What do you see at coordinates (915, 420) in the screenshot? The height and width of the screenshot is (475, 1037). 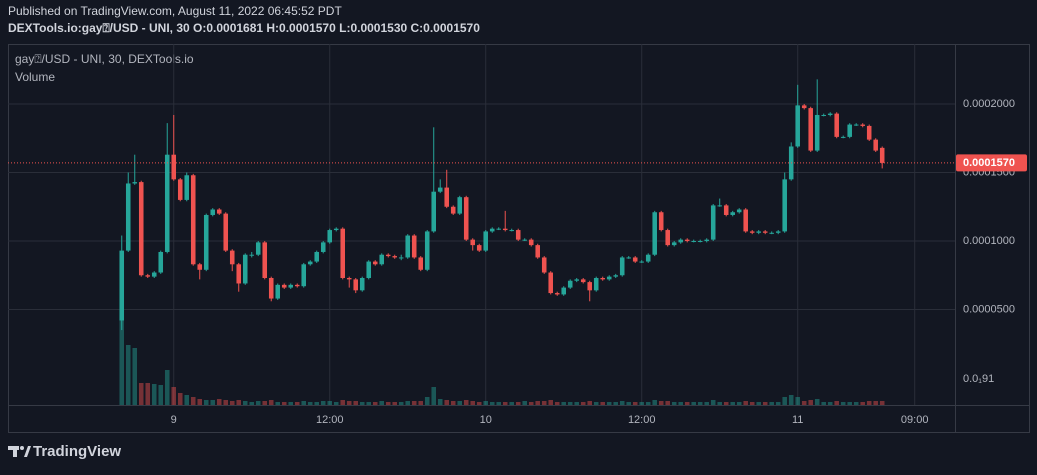 I see `x-tick-label: 09:00` at bounding box center [915, 420].